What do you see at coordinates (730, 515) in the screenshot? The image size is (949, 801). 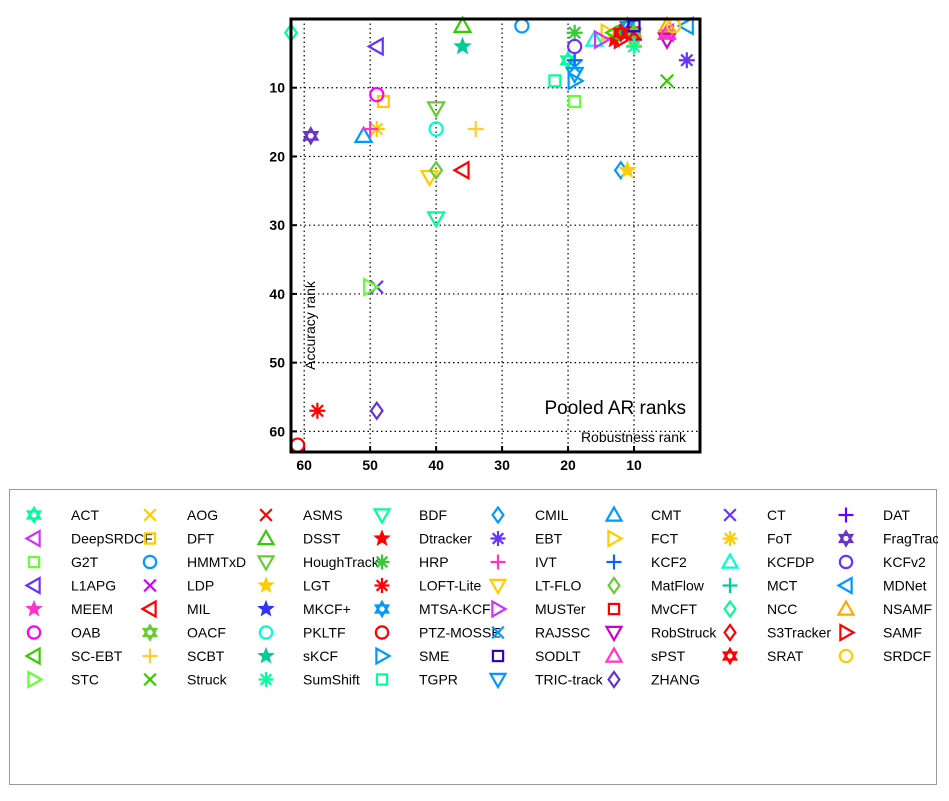 I see `legend-marker-ct` at bounding box center [730, 515].